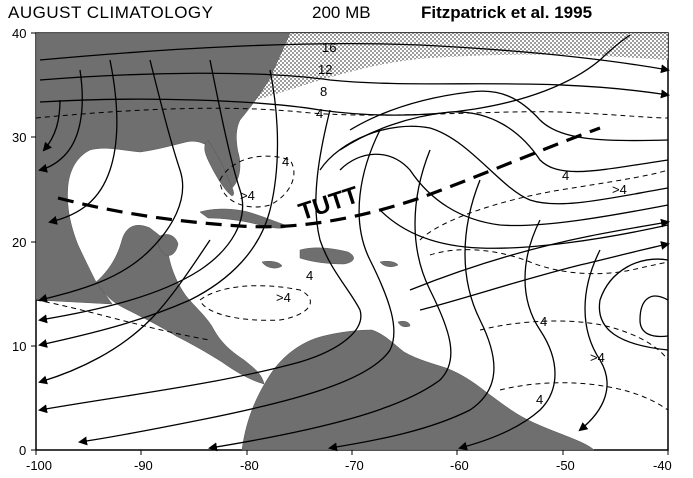 The height and width of the screenshot is (478, 693). Describe the element at coordinates (143, 465) in the screenshot. I see `x-tick-label: -90` at that location.